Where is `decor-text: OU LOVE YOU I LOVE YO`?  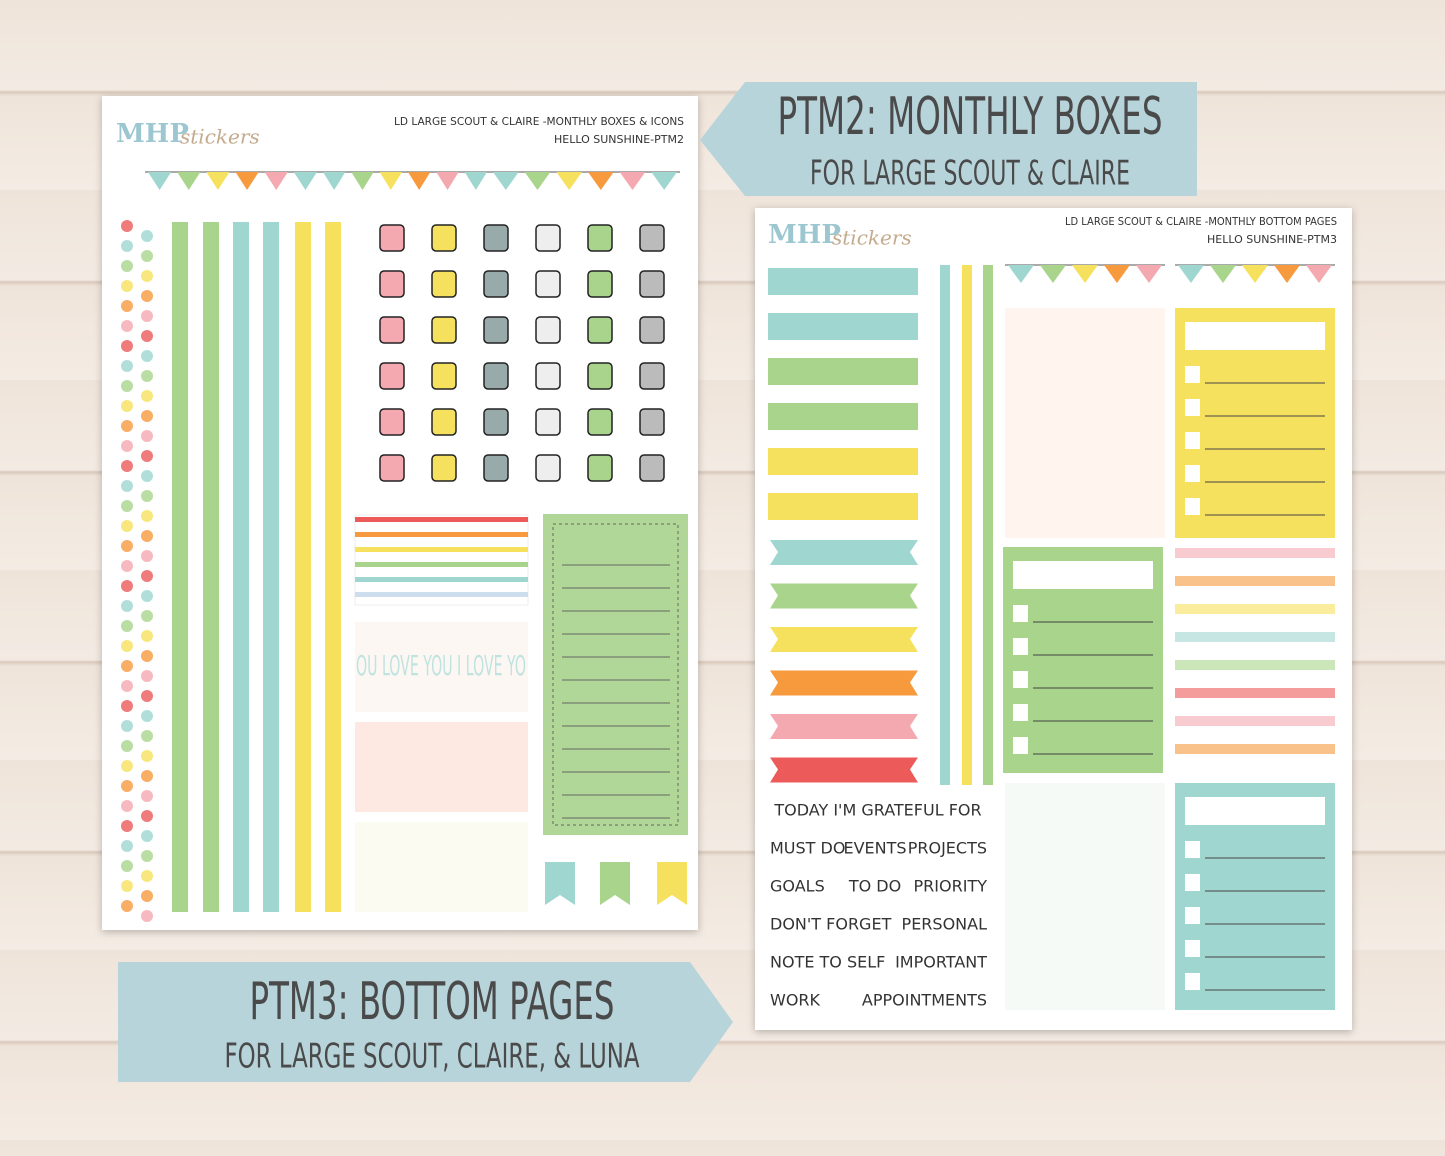 decor-text: OU LOVE YOU I LOVE YO is located at coordinates (441, 665).